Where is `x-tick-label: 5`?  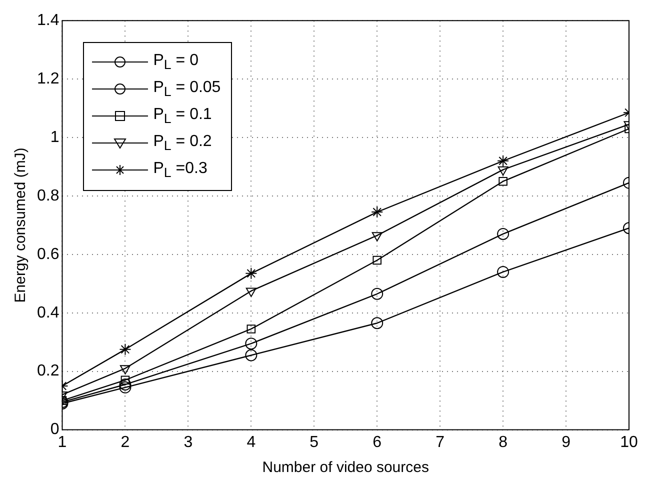 x-tick-label: 5 is located at coordinates (314, 442).